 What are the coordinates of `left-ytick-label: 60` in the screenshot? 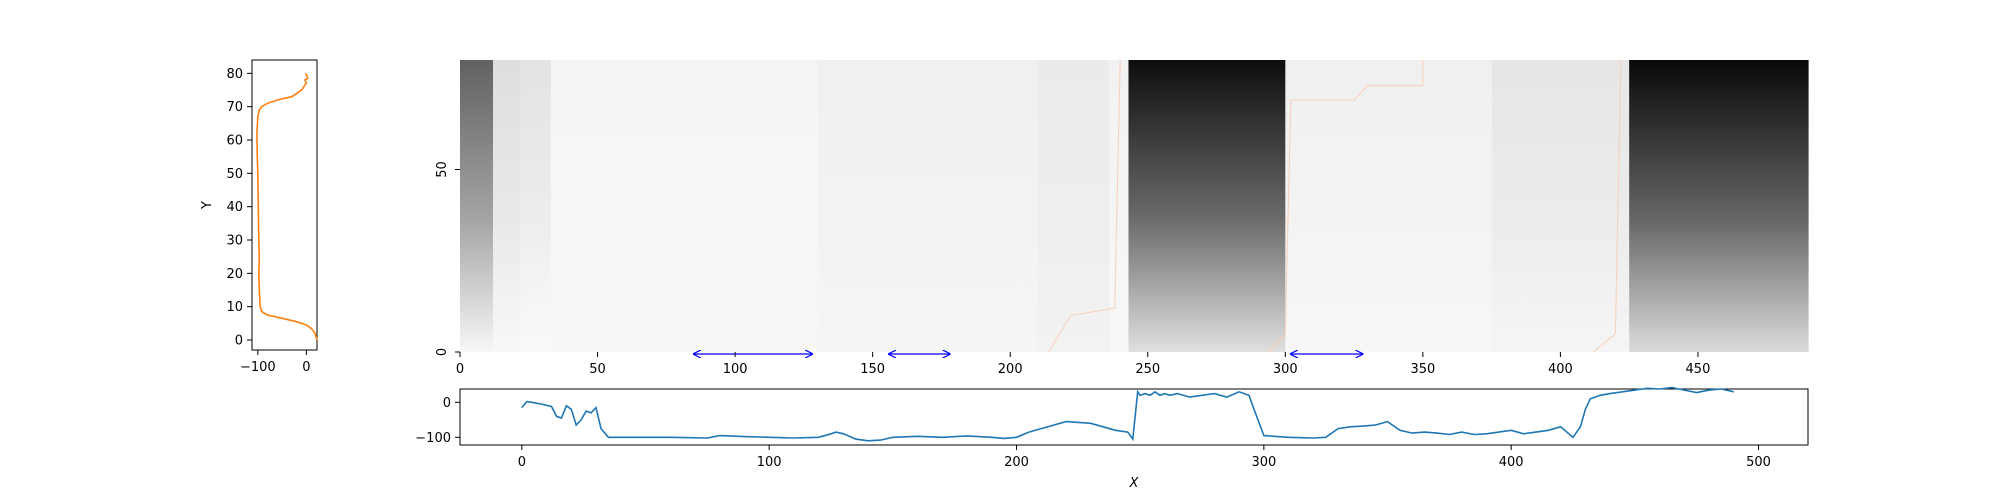 It's located at (234, 141).